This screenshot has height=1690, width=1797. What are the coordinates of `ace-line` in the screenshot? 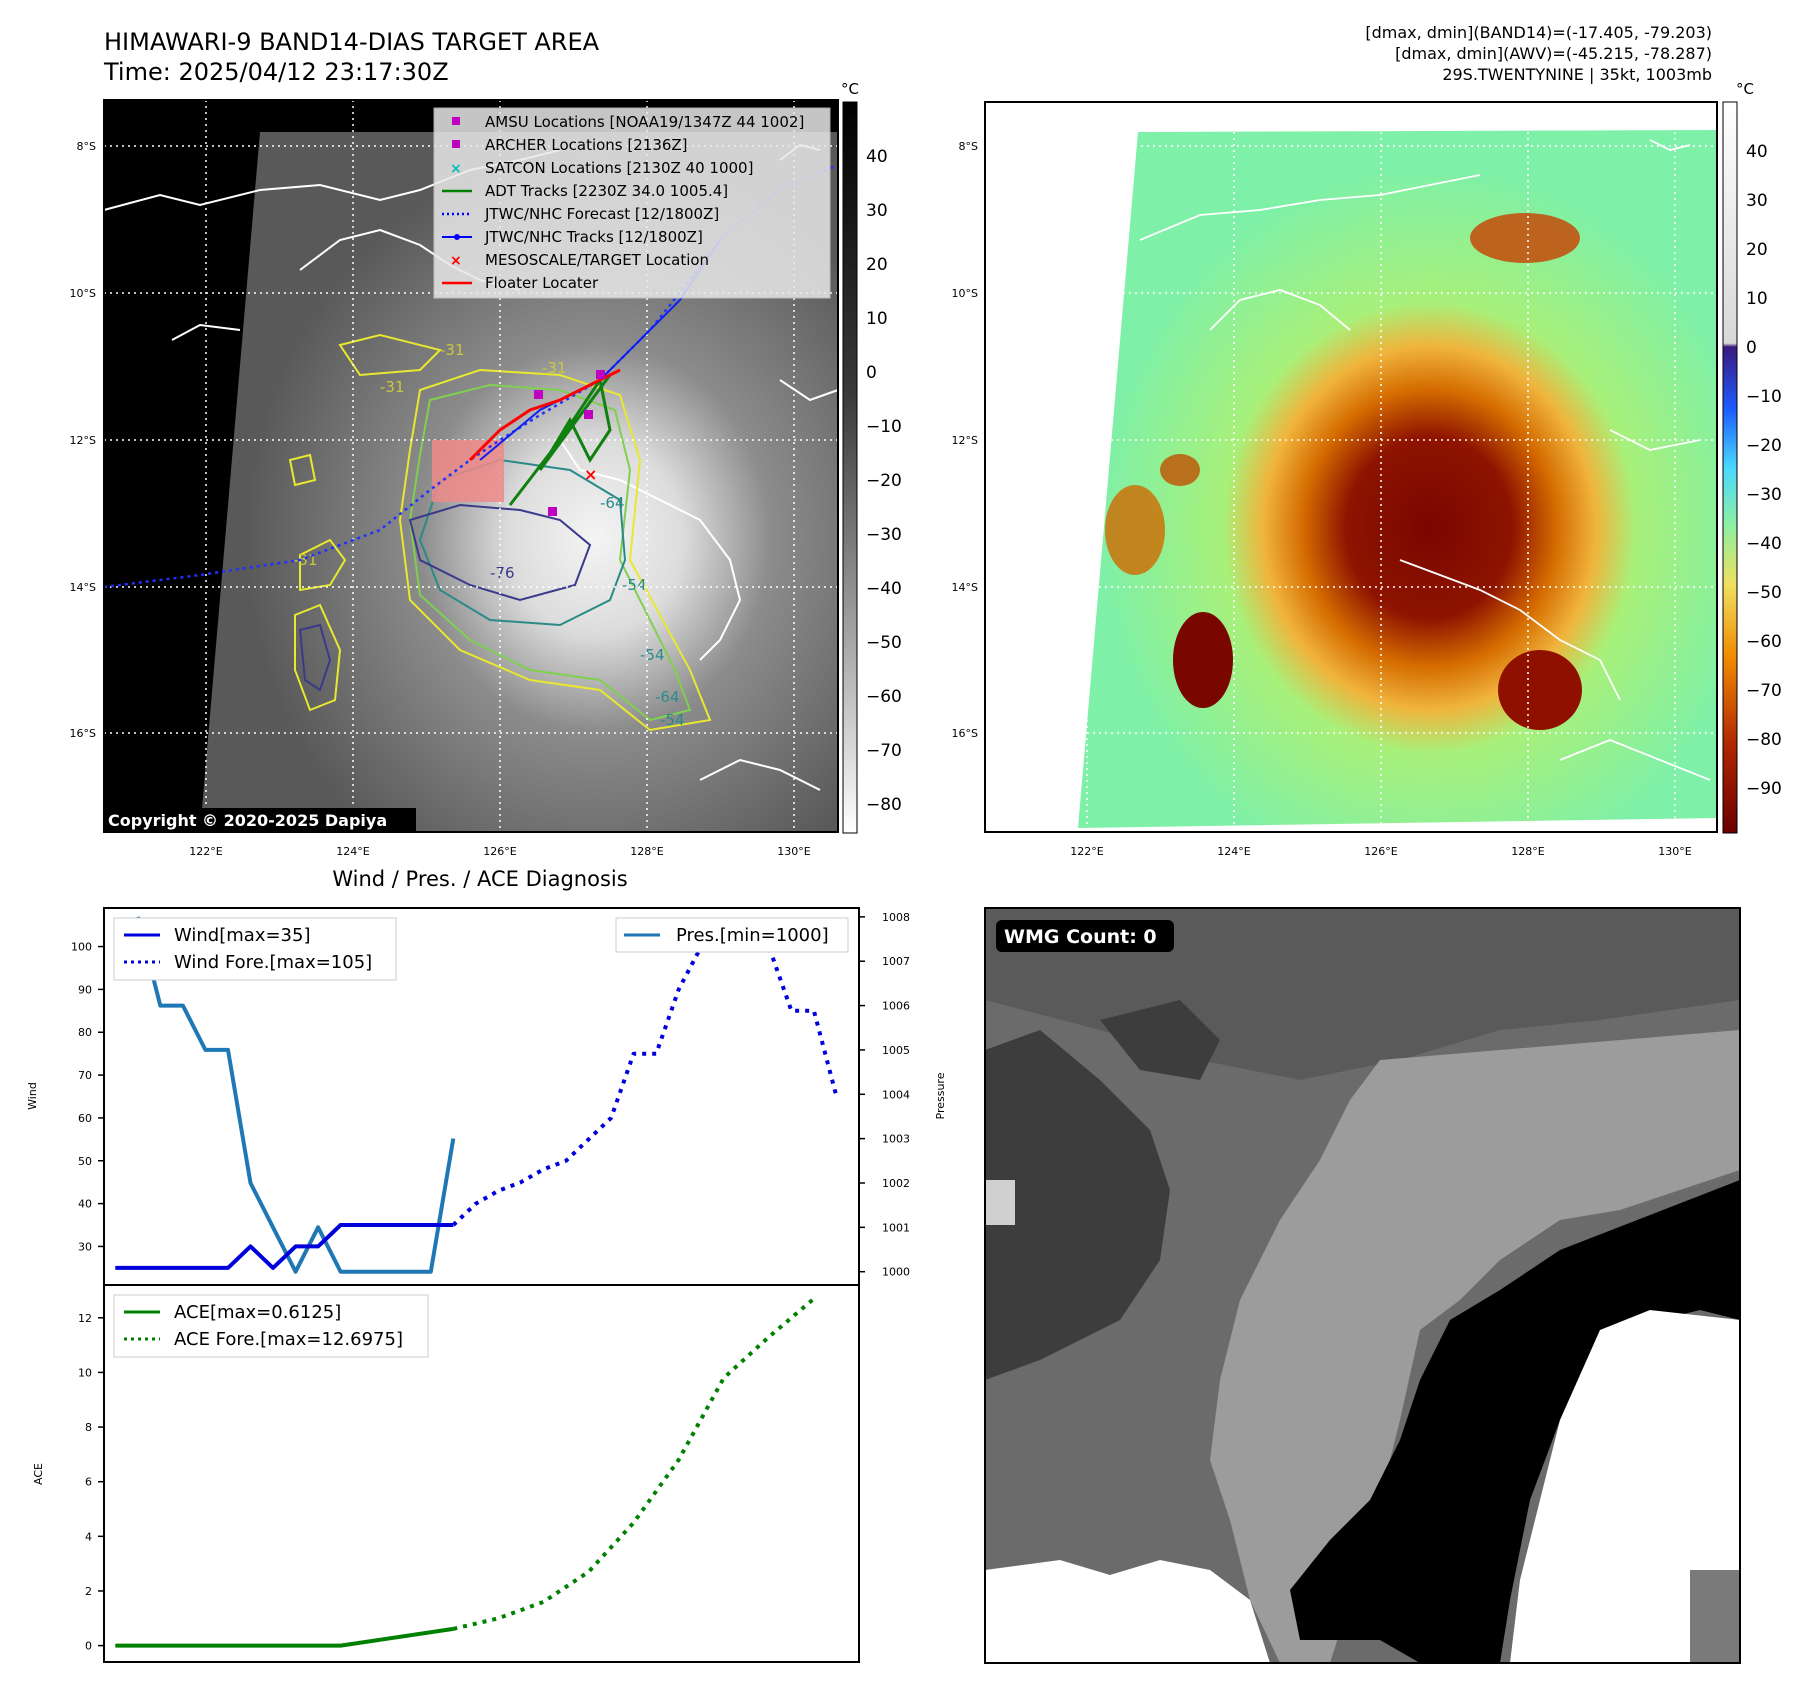 It's located at (284, 1637).